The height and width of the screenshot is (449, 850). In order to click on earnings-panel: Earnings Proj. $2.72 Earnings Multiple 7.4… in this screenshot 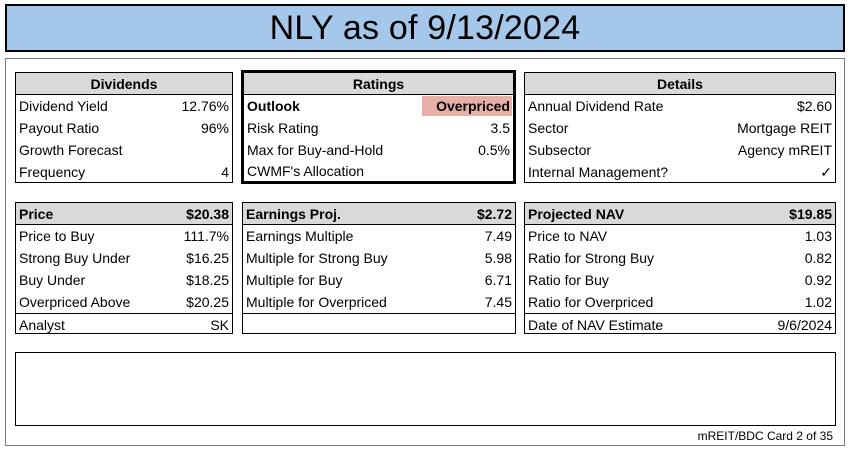, I will do `click(379, 268)`.